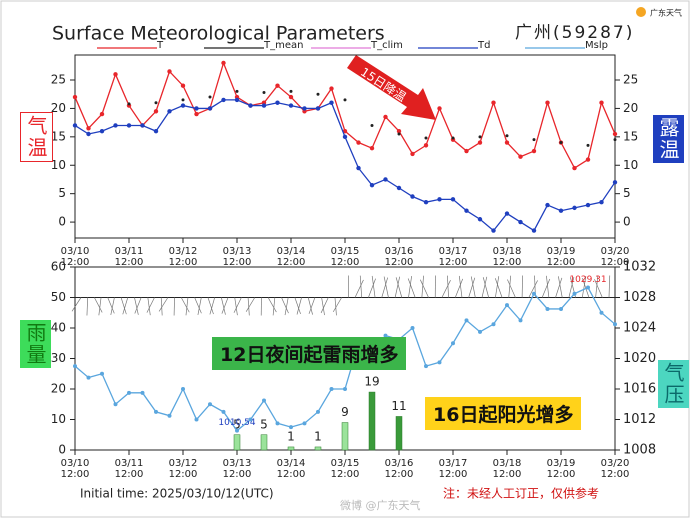  What do you see at coordinates (386, 45) in the screenshot?
I see `legend-label: T_clim` at bounding box center [386, 45].